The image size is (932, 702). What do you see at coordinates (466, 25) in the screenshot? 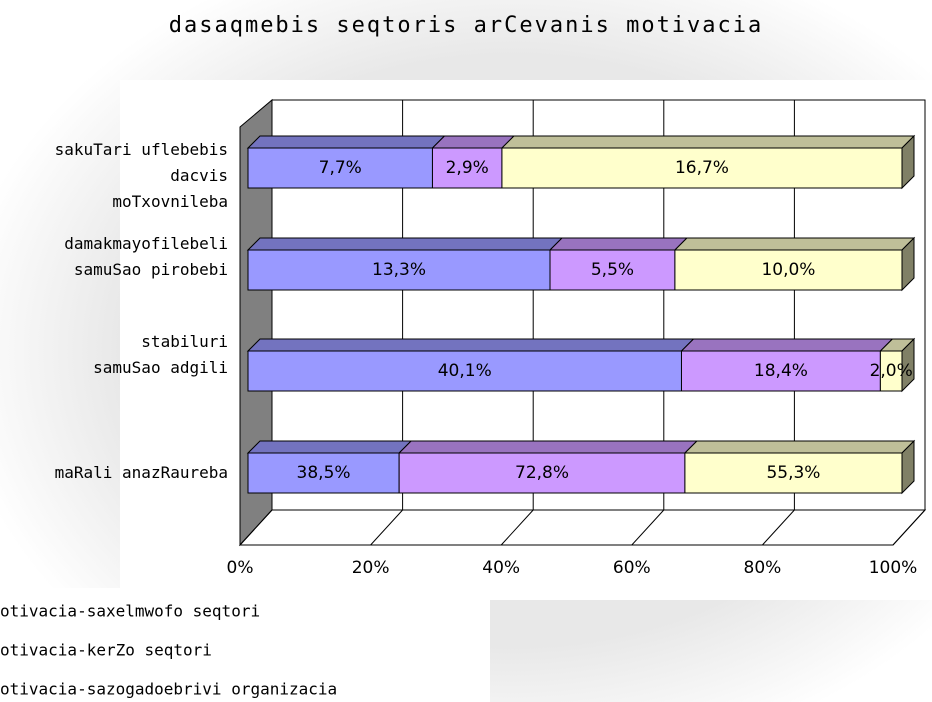
I see `chart-title: dasaqmebis seqtoris arCevanis motivacia` at bounding box center [466, 25].